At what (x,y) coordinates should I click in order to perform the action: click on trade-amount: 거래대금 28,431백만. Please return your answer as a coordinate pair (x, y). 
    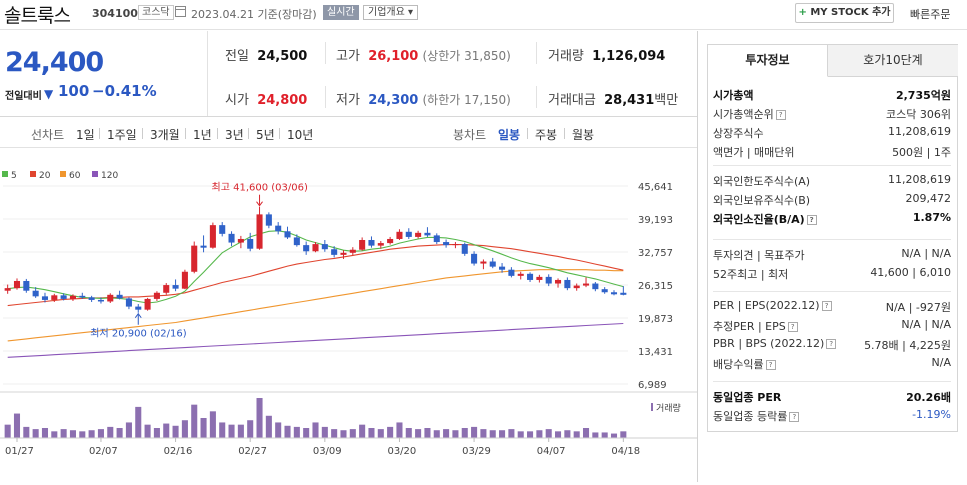
    Looking at the image, I should click on (613, 98).